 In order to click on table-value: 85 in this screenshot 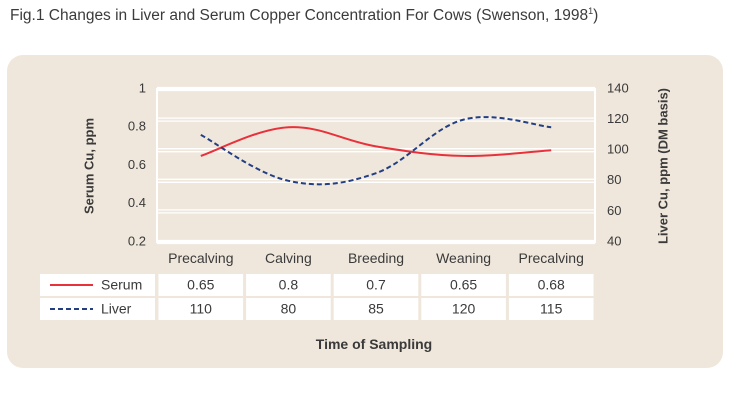, I will do `click(376, 309)`.